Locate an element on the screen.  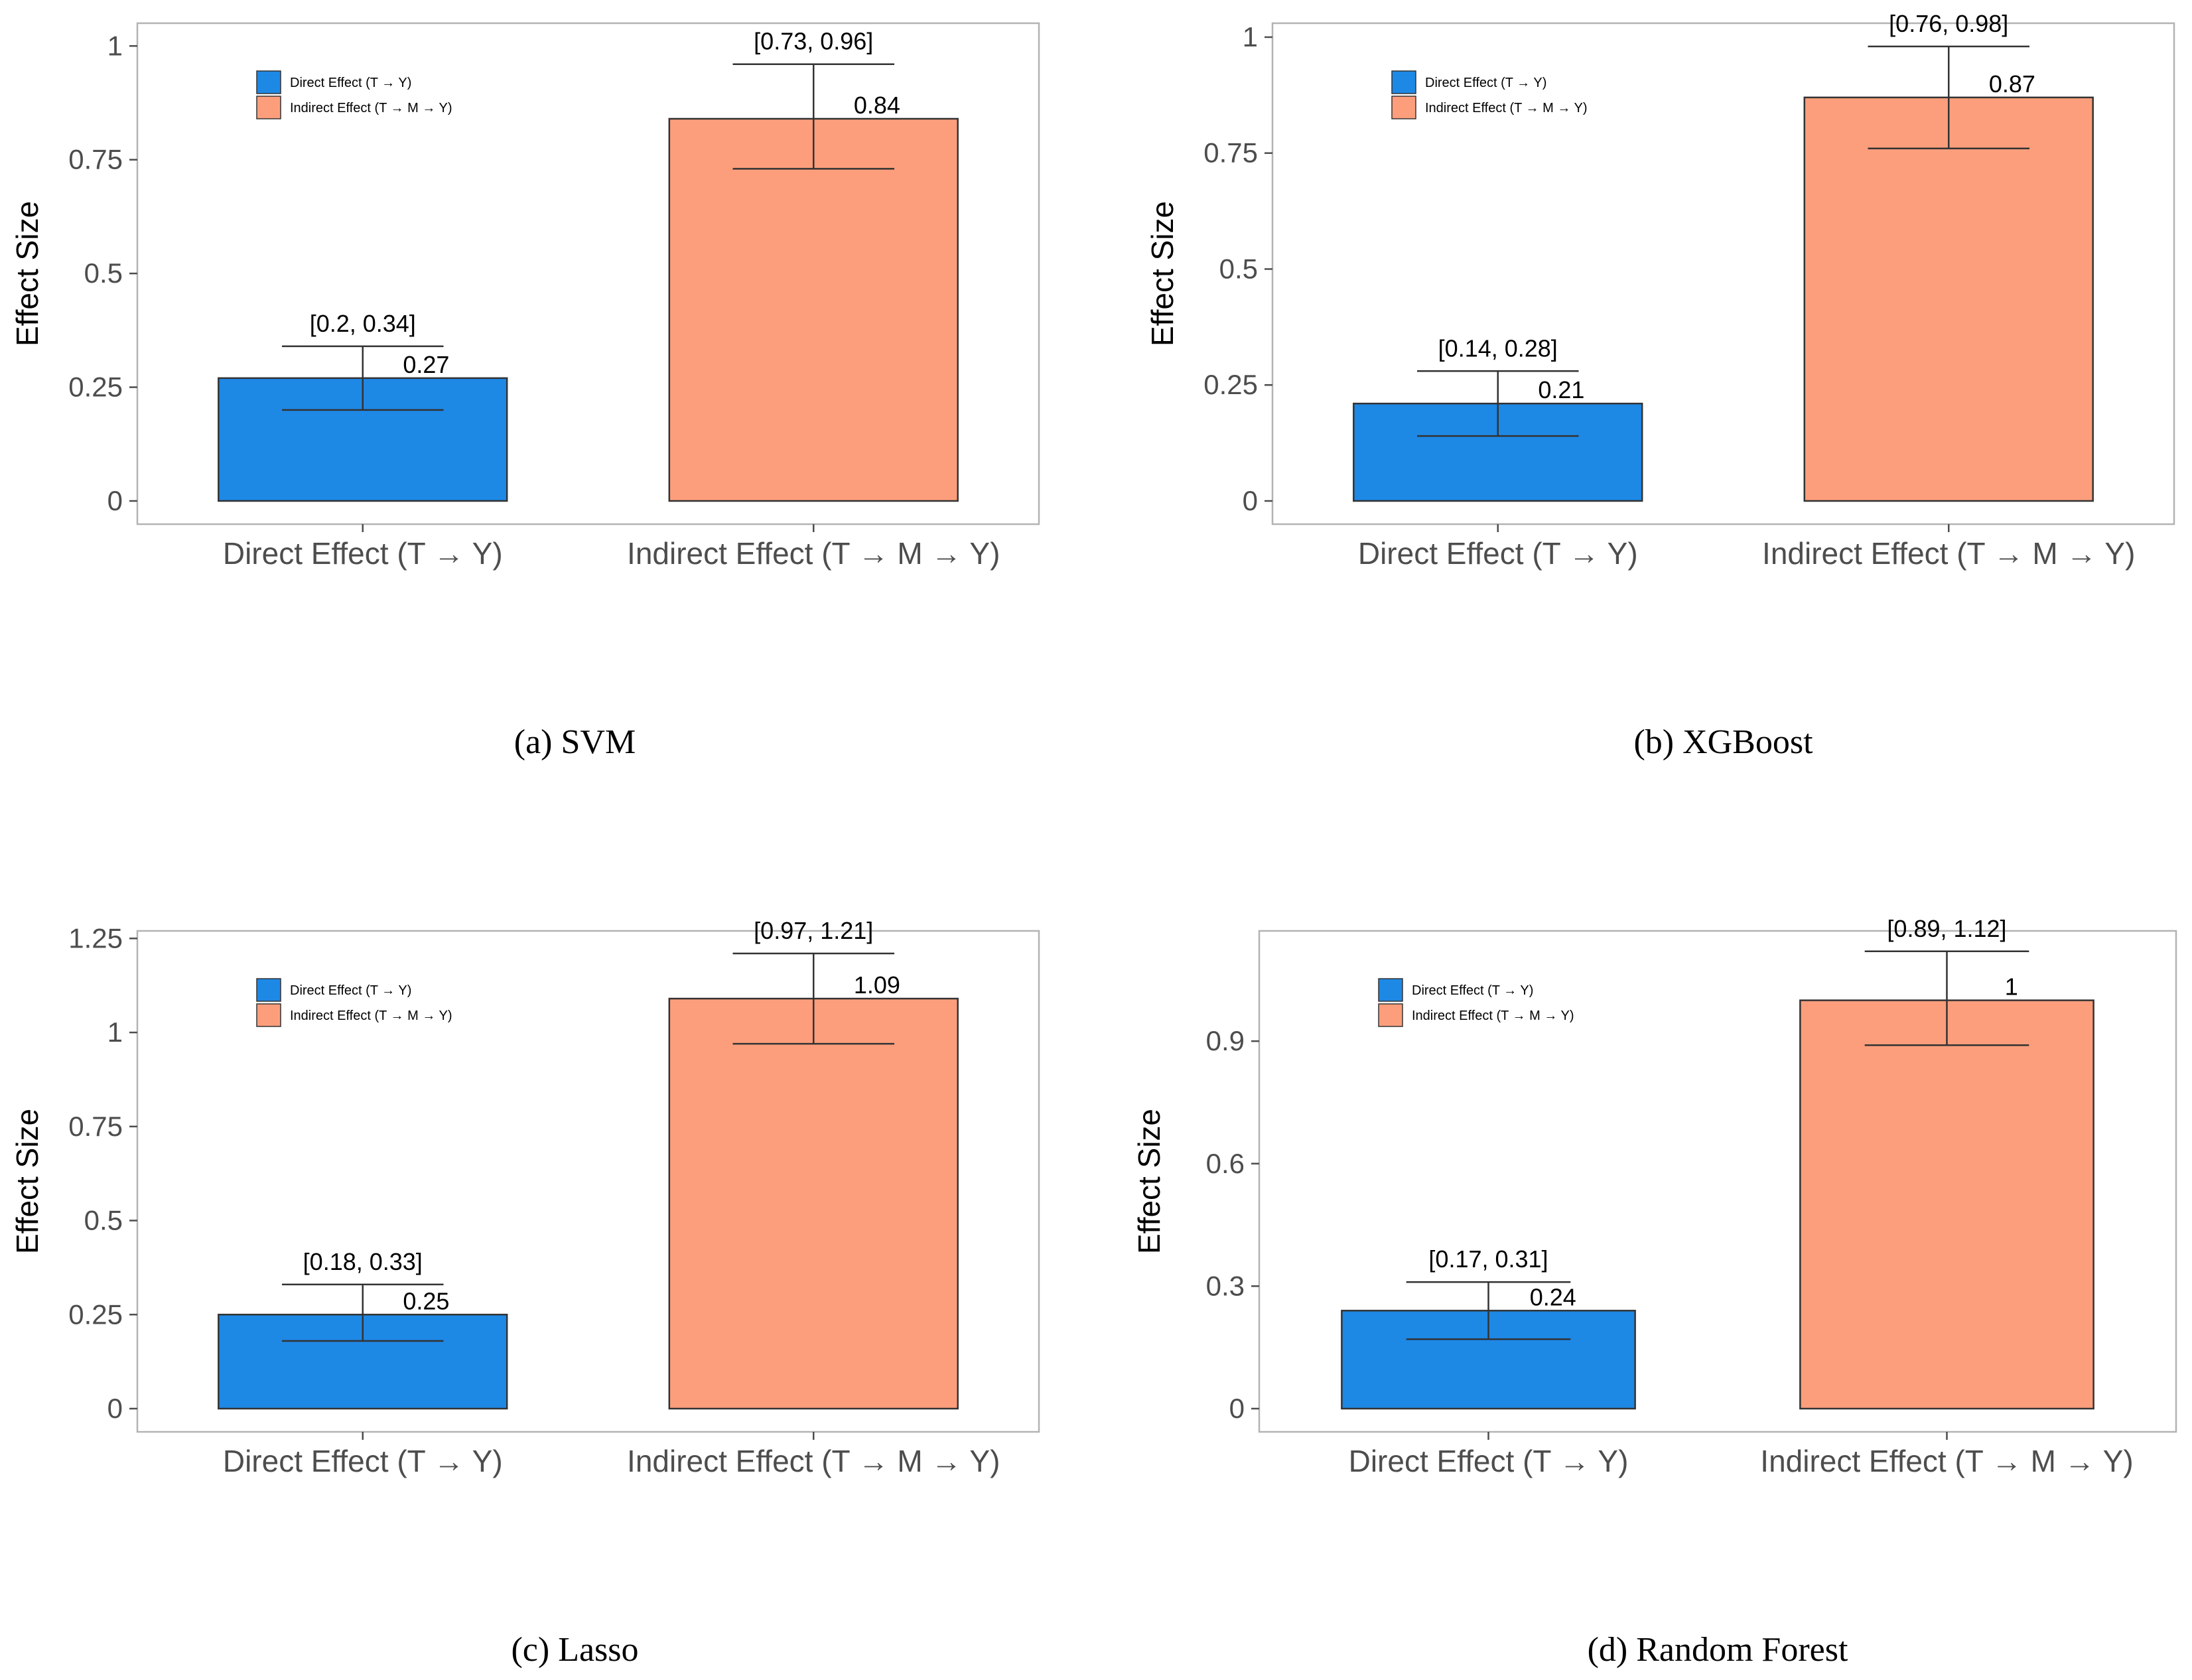
value-label: 1.09 is located at coordinates (877, 985).